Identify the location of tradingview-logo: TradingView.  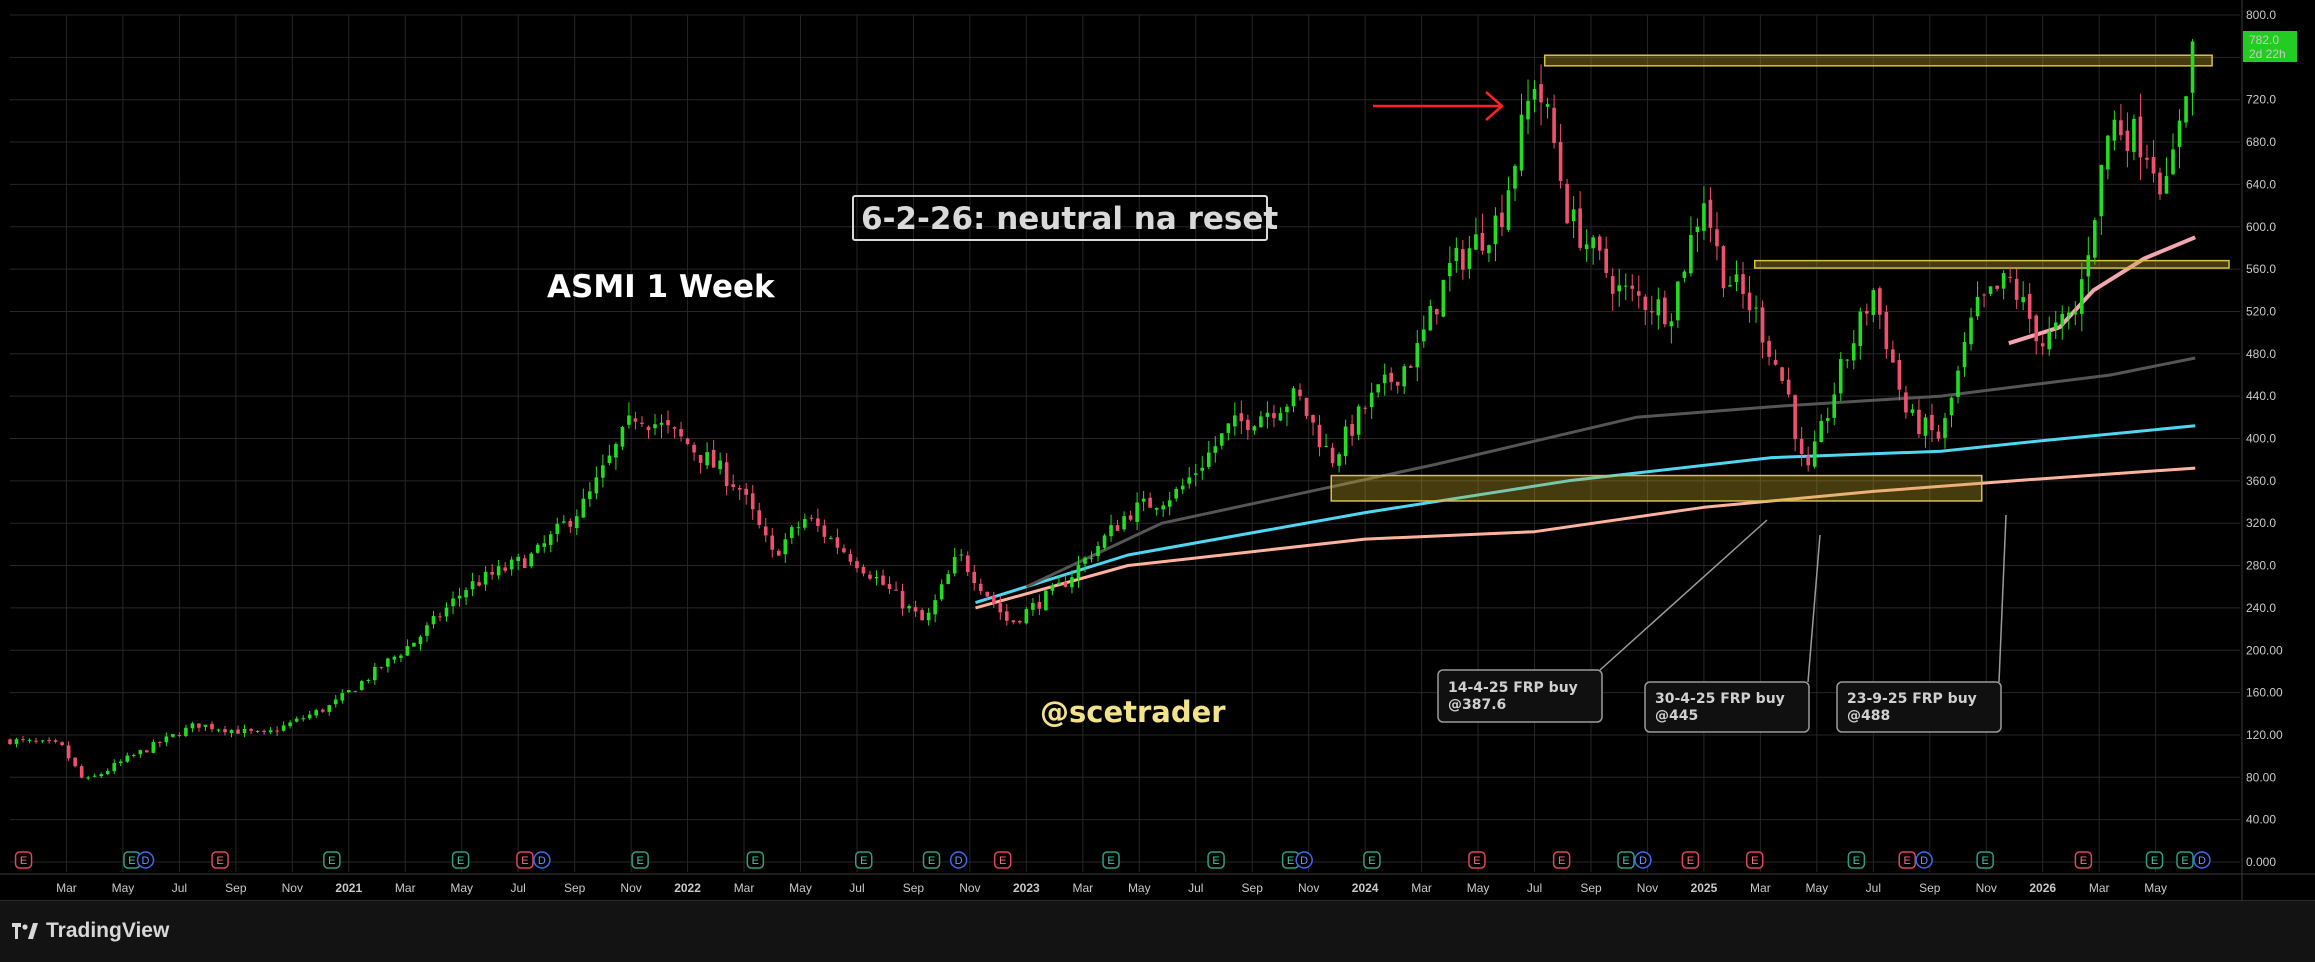
(90, 931).